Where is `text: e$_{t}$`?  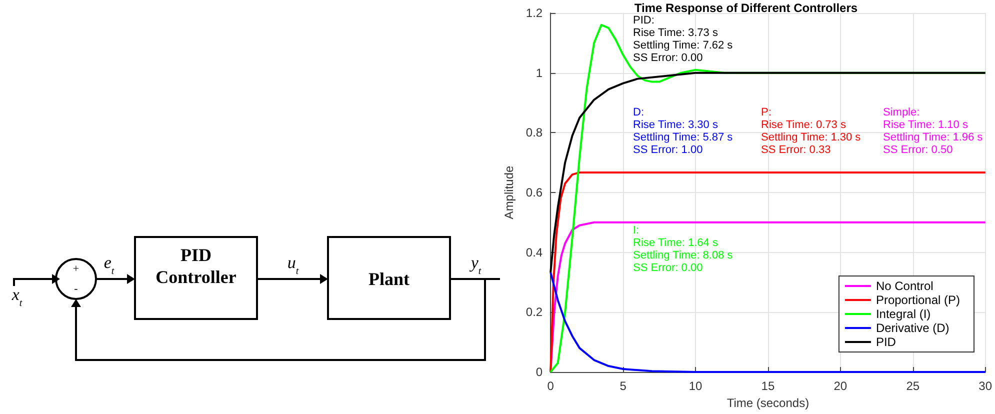 text: e$_{t}$ is located at coordinates (109, 264).